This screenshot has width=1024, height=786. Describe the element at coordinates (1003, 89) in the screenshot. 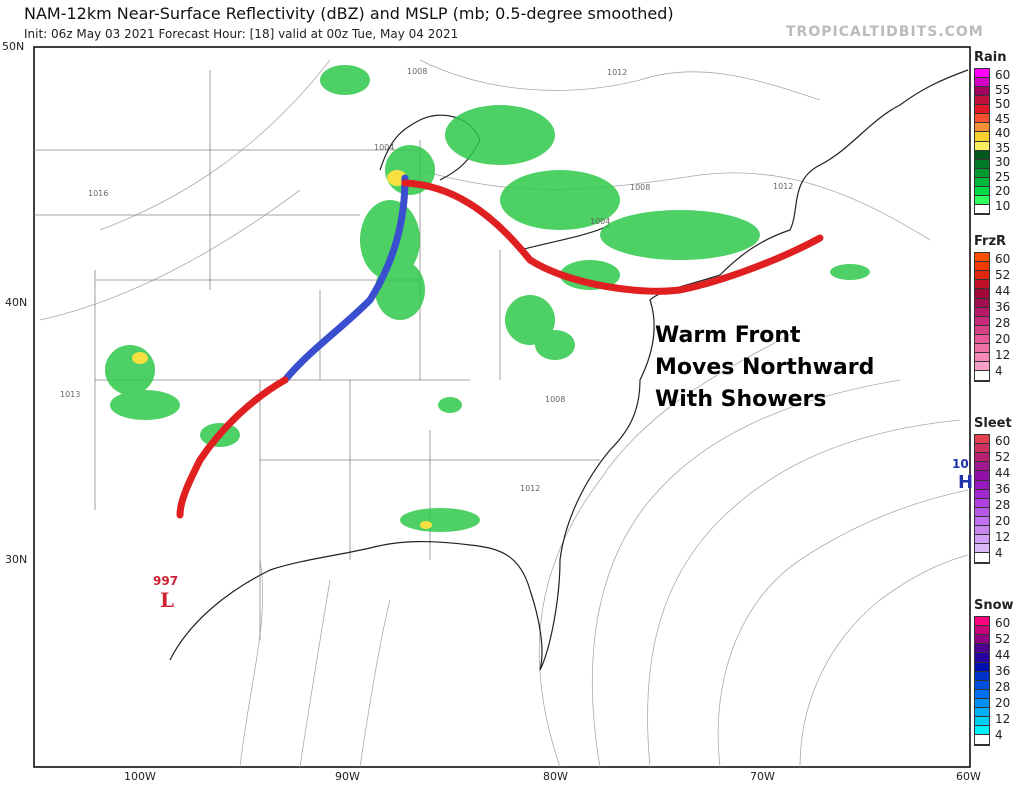

I see `legend-label: 55` at that location.